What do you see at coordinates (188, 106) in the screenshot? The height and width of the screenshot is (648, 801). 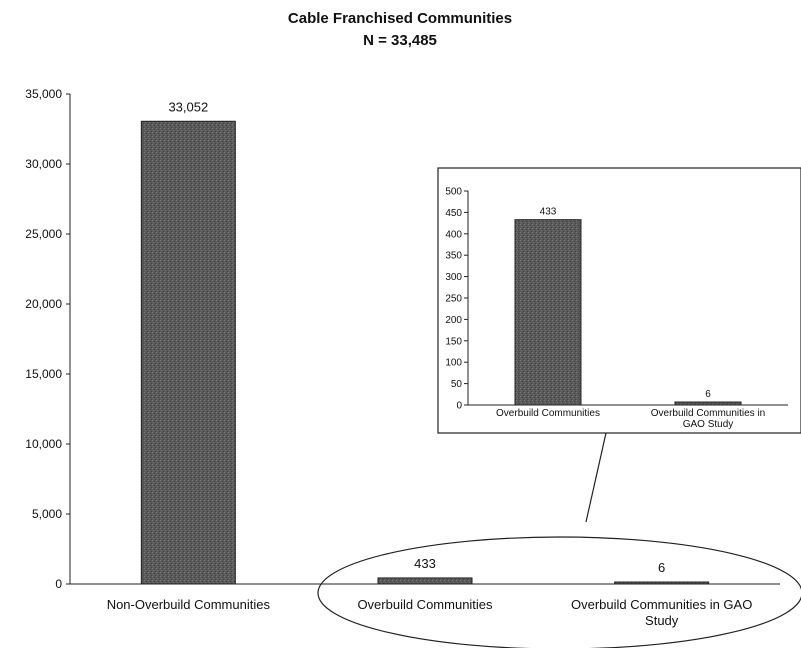 I see `main-data-label: 33,052` at bounding box center [188, 106].